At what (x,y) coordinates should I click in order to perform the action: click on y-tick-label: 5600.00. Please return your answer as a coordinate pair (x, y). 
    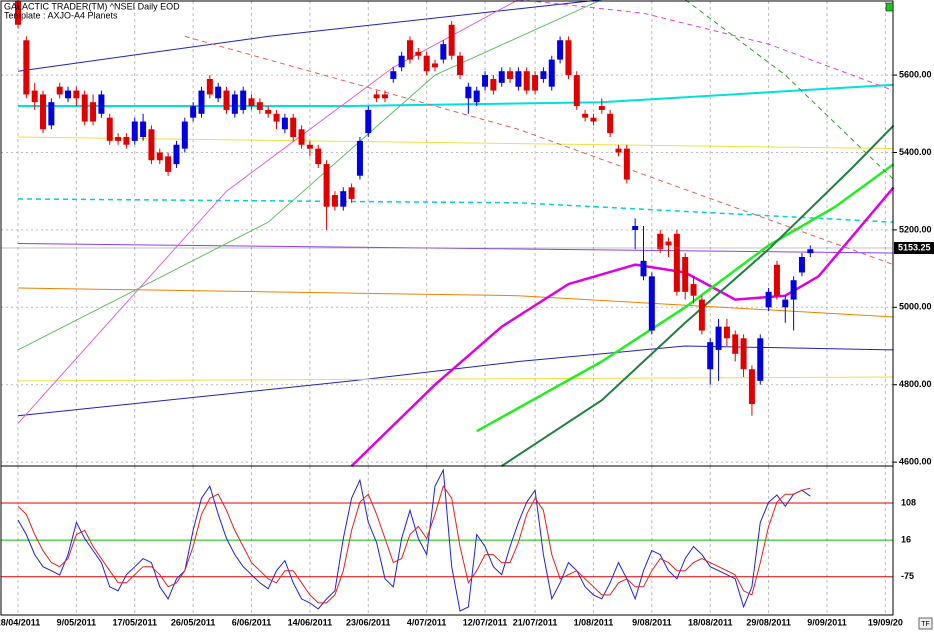
    Looking at the image, I should click on (915, 74).